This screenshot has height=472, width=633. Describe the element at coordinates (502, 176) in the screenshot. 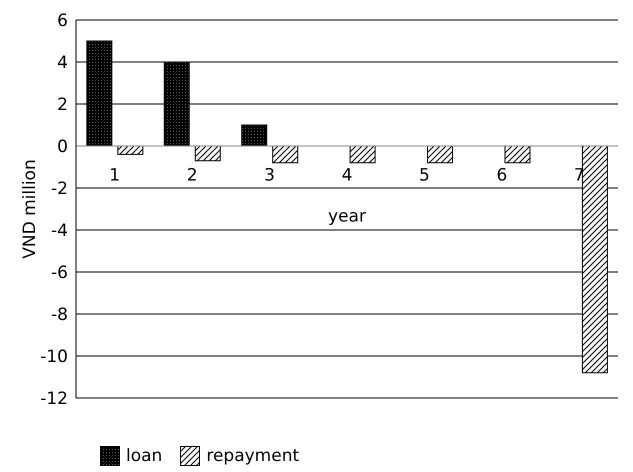

I see `x-tick-label: 6` at that location.